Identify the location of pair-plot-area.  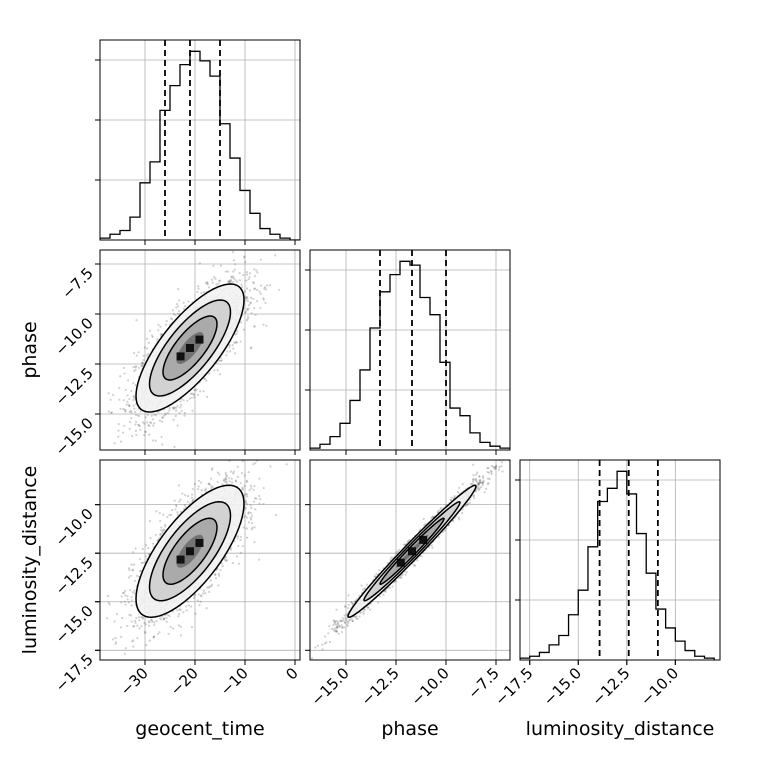
(206, 550).